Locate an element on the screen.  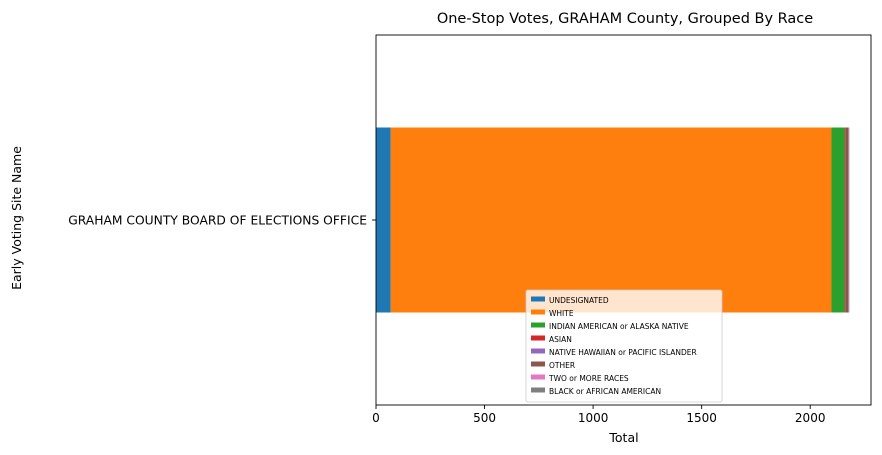
y-axis-ticks: GRAHAM COUNTY BOARD OF ELECTIONS OFFICE is located at coordinates (222, 221).